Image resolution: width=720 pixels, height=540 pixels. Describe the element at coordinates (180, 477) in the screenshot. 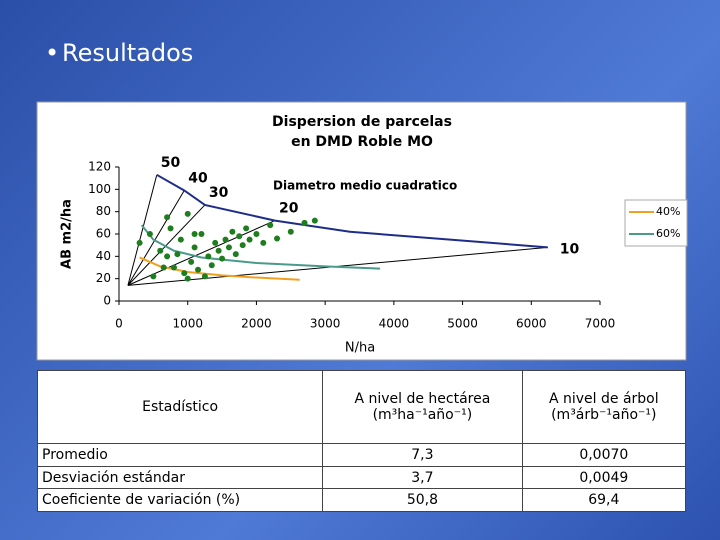

I see `table-cell: Desviación estándar` at that location.